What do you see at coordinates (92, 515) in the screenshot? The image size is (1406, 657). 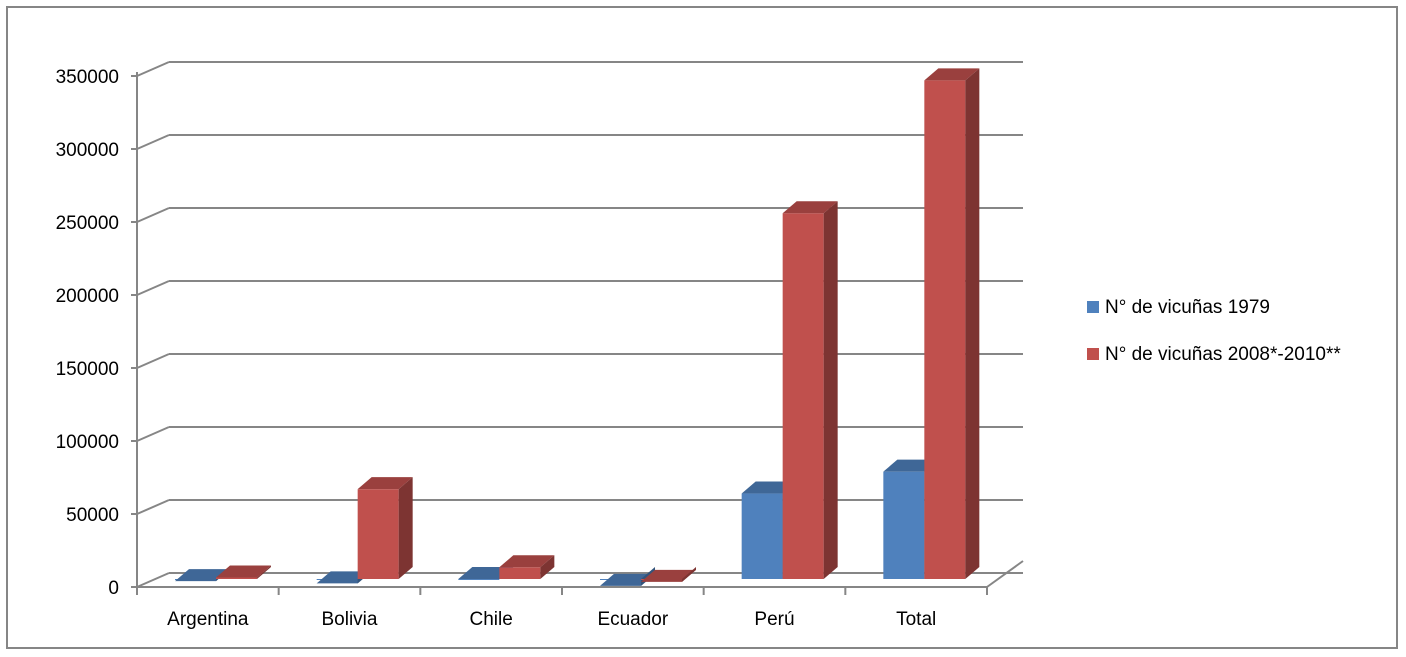 I see `y-tick-label: 50000` at bounding box center [92, 515].